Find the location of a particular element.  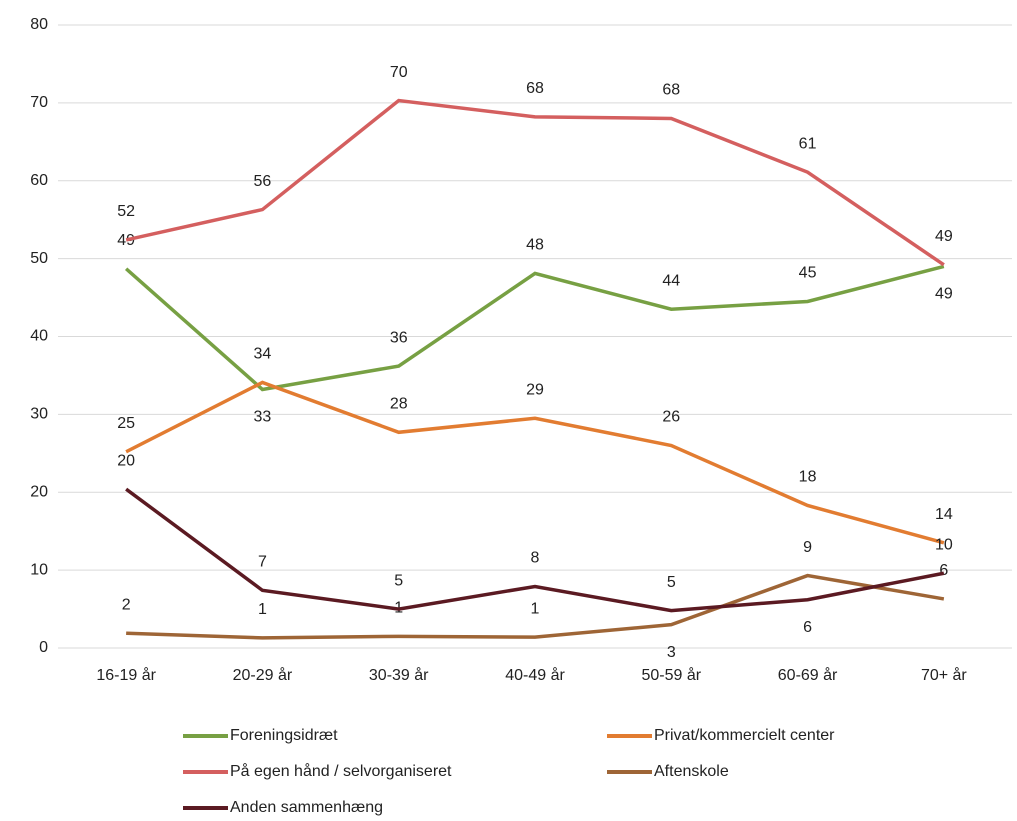

data-label: 14 is located at coordinates (944, 514).